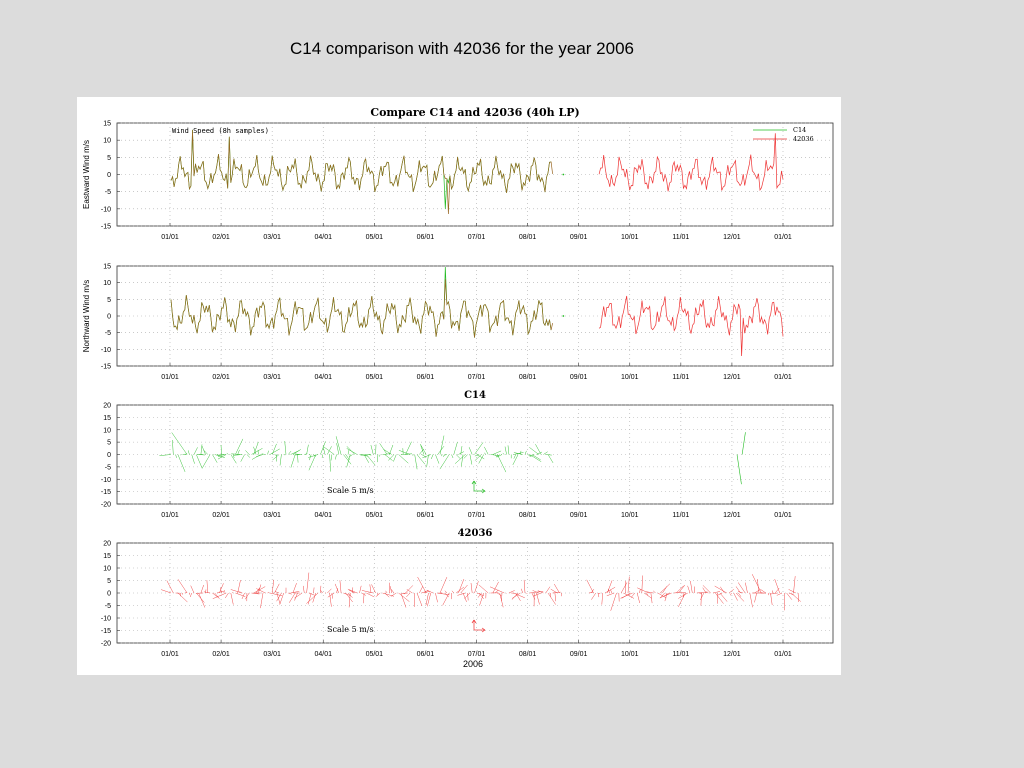 Image resolution: width=1024 pixels, height=768 pixels. What do you see at coordinates (170, 377) in the screenshot?
I see `x-tick-label: 01/01` at bounding box center [170, 377].